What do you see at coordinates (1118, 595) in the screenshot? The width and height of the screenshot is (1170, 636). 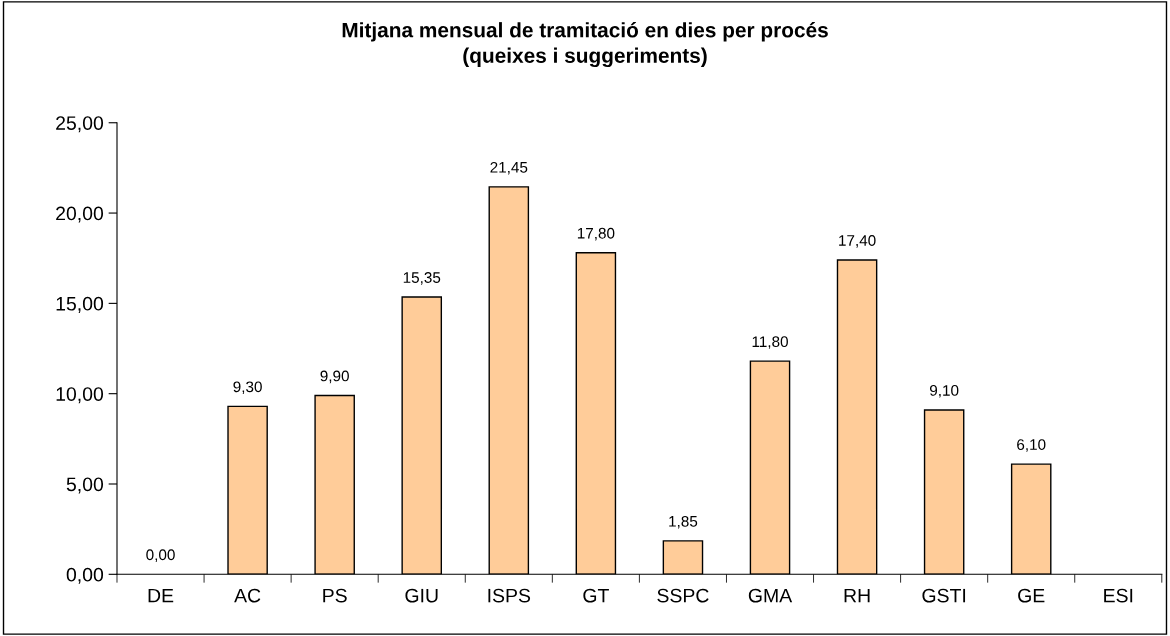 I see `x-tick-label: ESI` at bounding box center [1118, 595].